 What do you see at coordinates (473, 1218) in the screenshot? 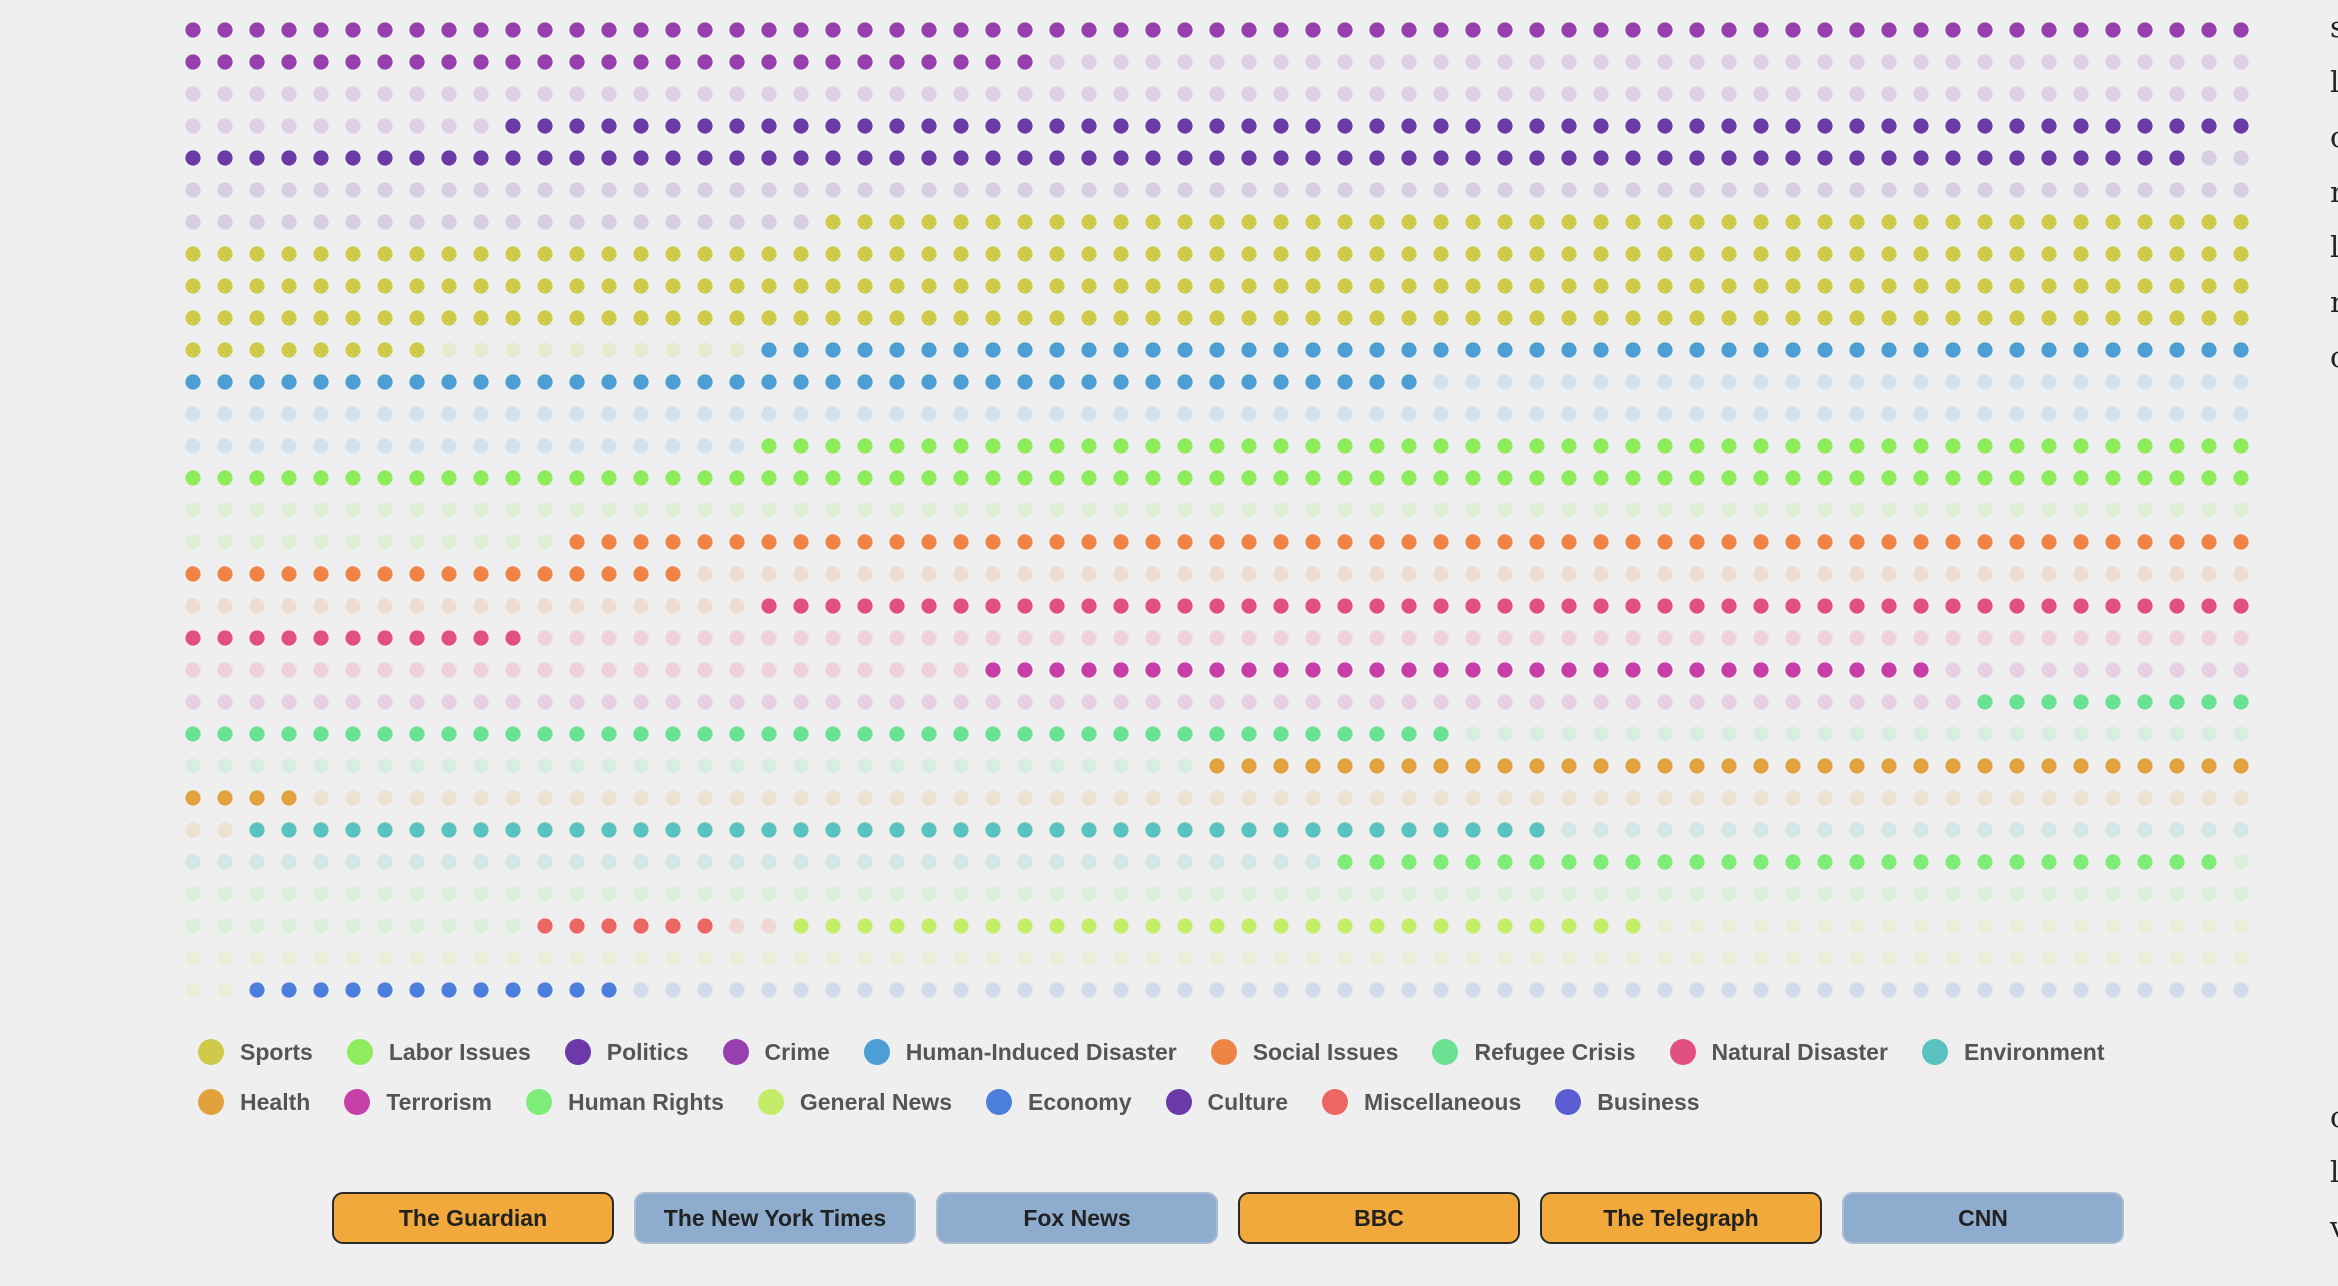
I see `source-toggle-button: The Guardian` at bounding box center [473, 1218].